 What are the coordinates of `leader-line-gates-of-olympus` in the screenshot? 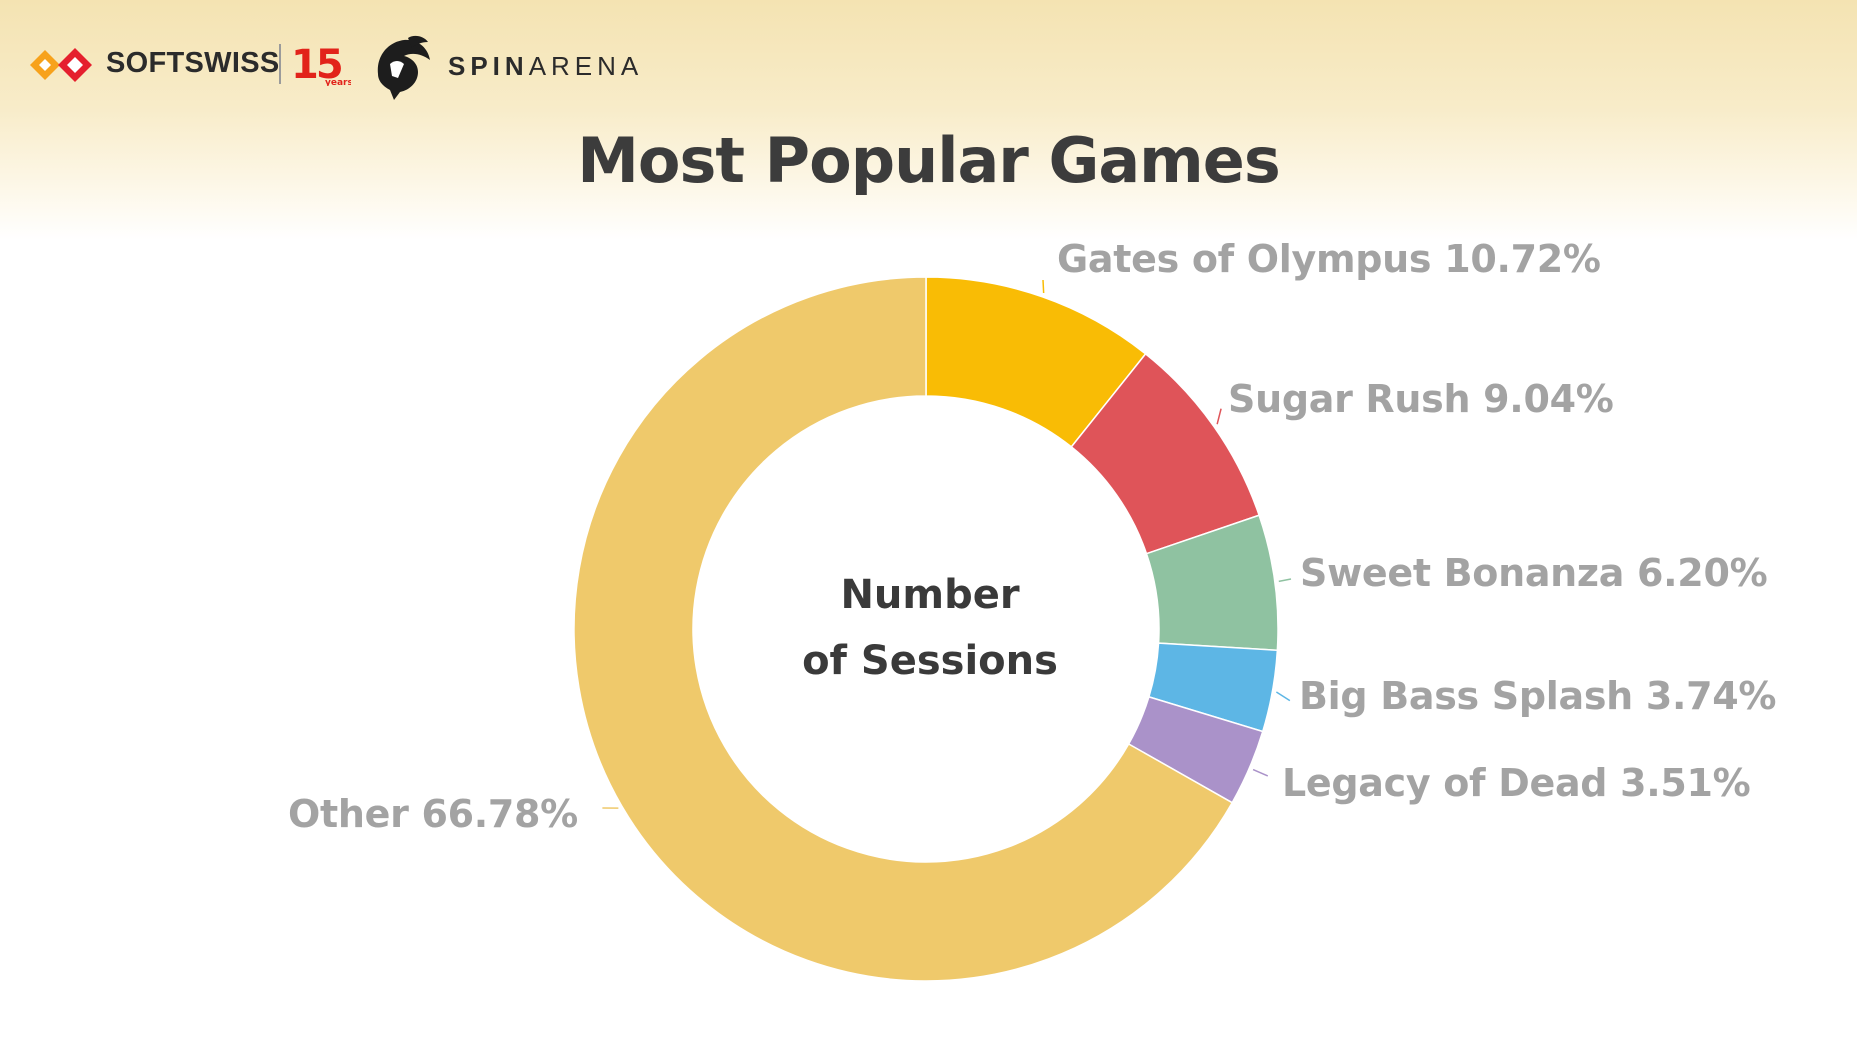 It's located at (1043, 286).